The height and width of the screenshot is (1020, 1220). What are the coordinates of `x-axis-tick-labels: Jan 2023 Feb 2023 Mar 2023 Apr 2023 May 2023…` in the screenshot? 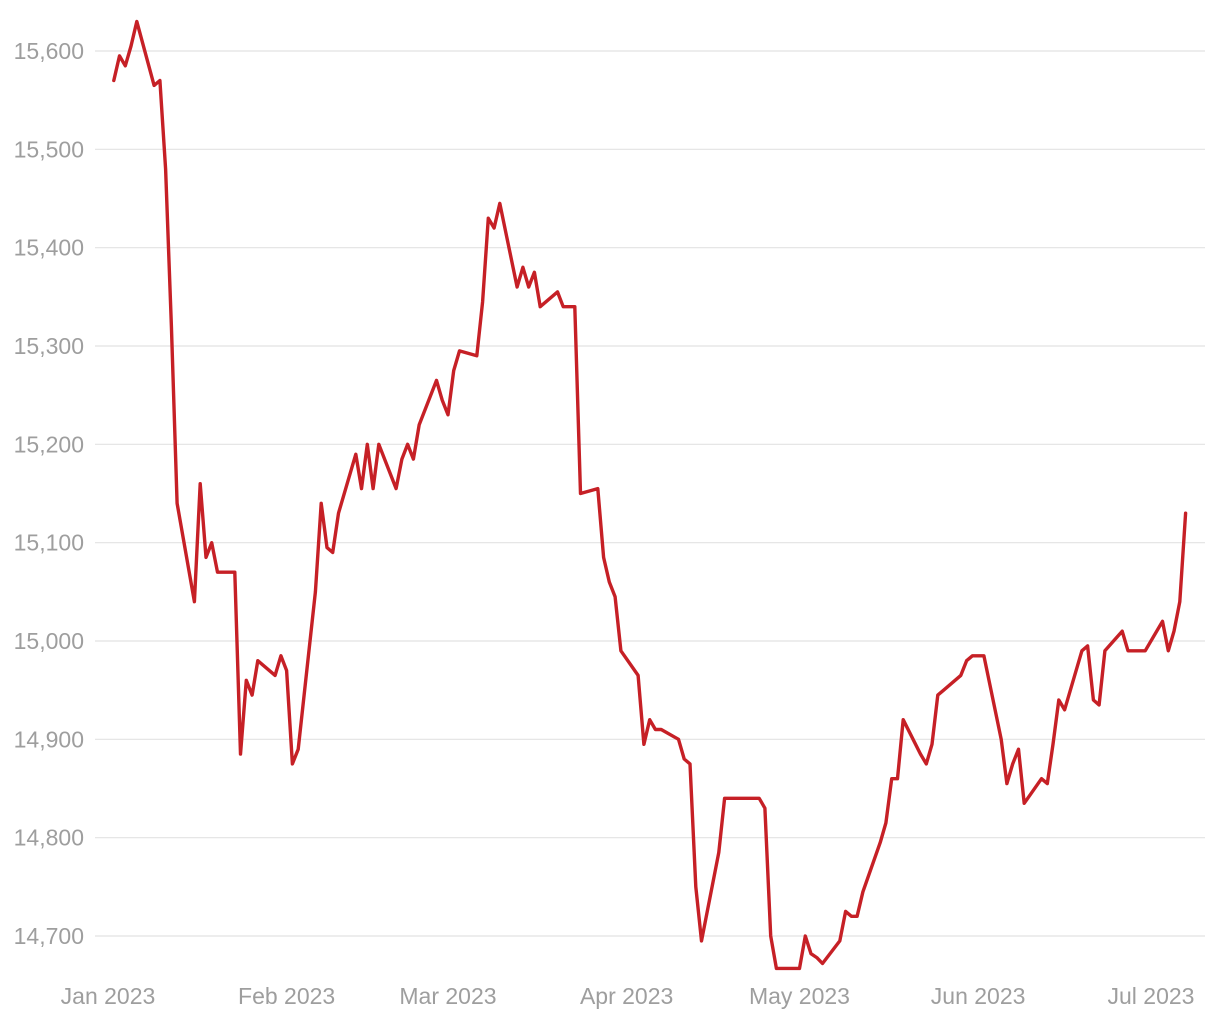 It's located at (628, 996).